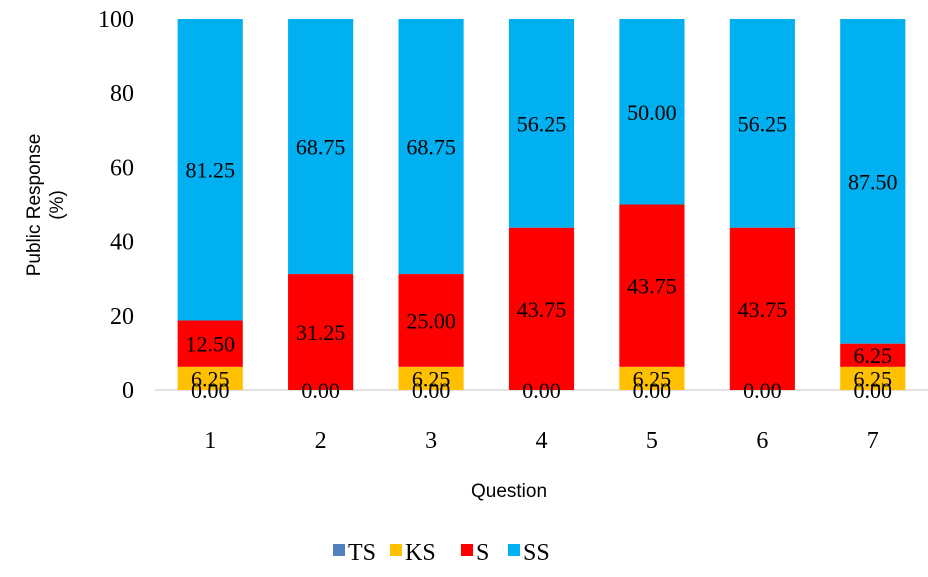  I want to click on x-axis-ticks: 1 2 3 4 5 6 7, so click(541, 441).